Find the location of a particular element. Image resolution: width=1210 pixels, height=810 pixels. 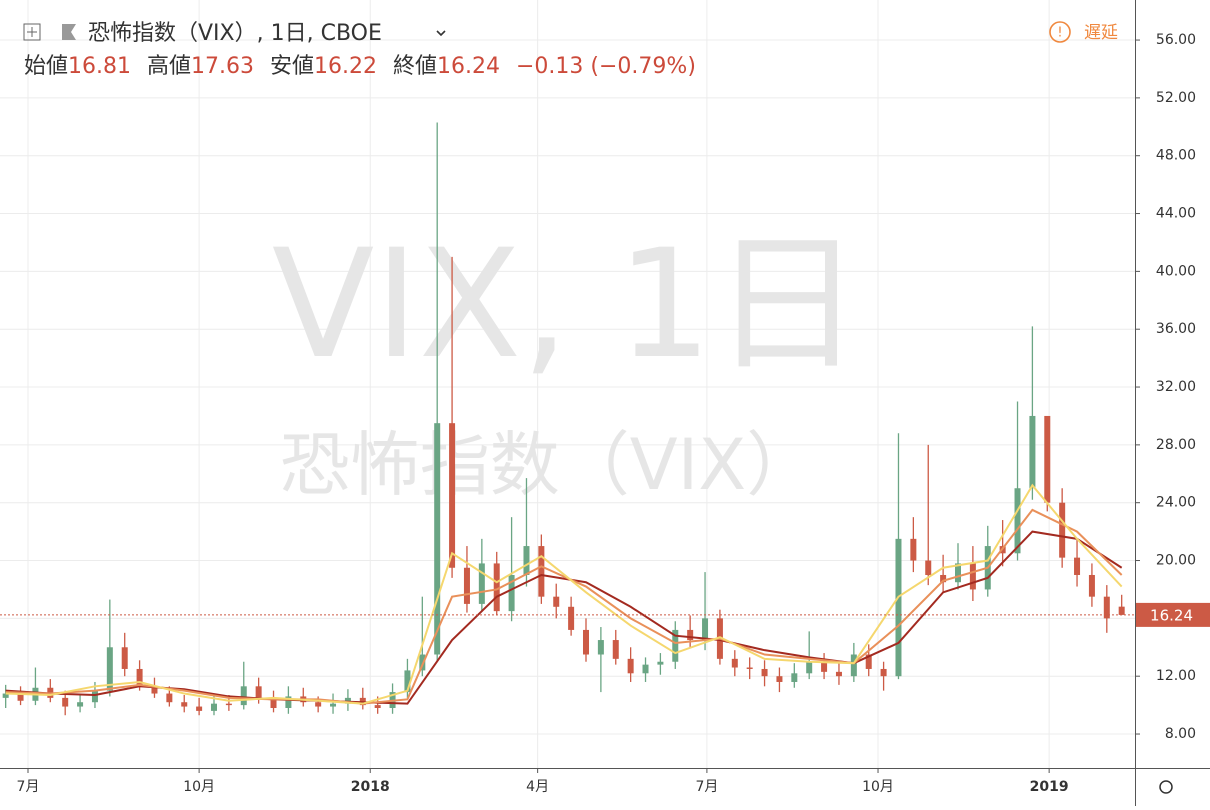

settings-icon is located at coordinates (1166, 787).